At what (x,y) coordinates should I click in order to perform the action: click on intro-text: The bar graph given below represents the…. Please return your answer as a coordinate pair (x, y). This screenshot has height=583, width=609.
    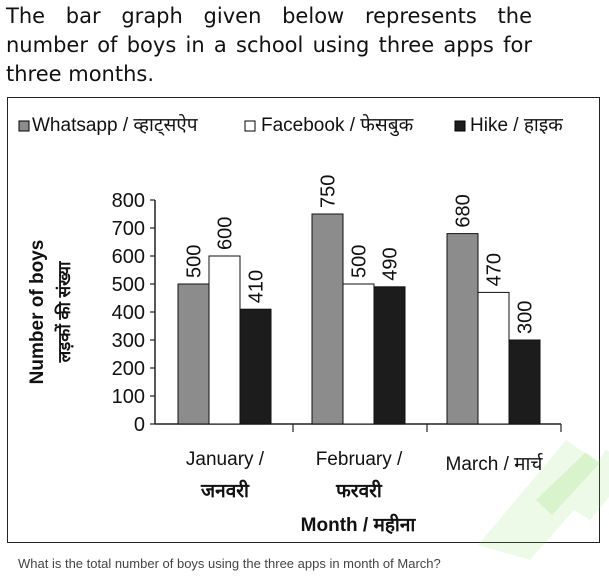
    Looking at the image, I should click on (269, 45).